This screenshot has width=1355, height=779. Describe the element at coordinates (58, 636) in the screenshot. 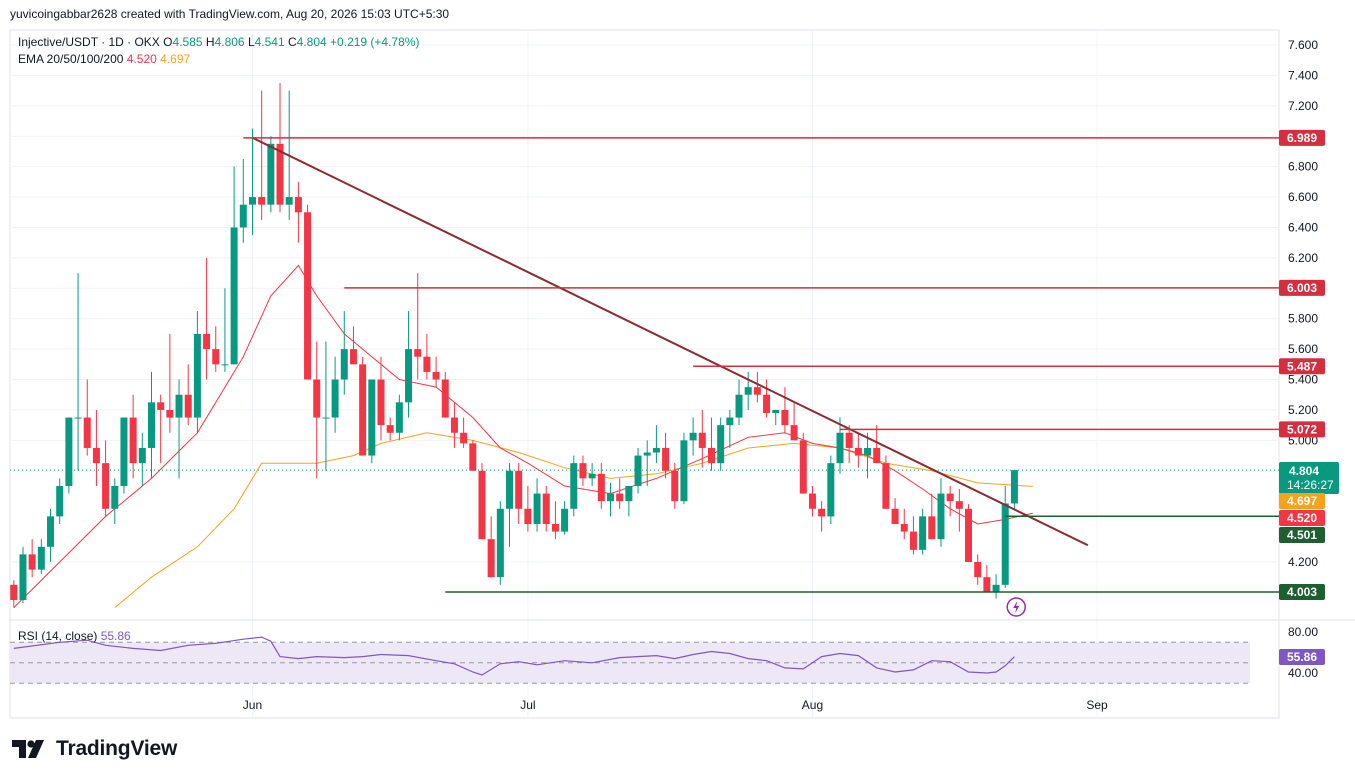

I see `rsi-label: RSI (14, close)` at that location.